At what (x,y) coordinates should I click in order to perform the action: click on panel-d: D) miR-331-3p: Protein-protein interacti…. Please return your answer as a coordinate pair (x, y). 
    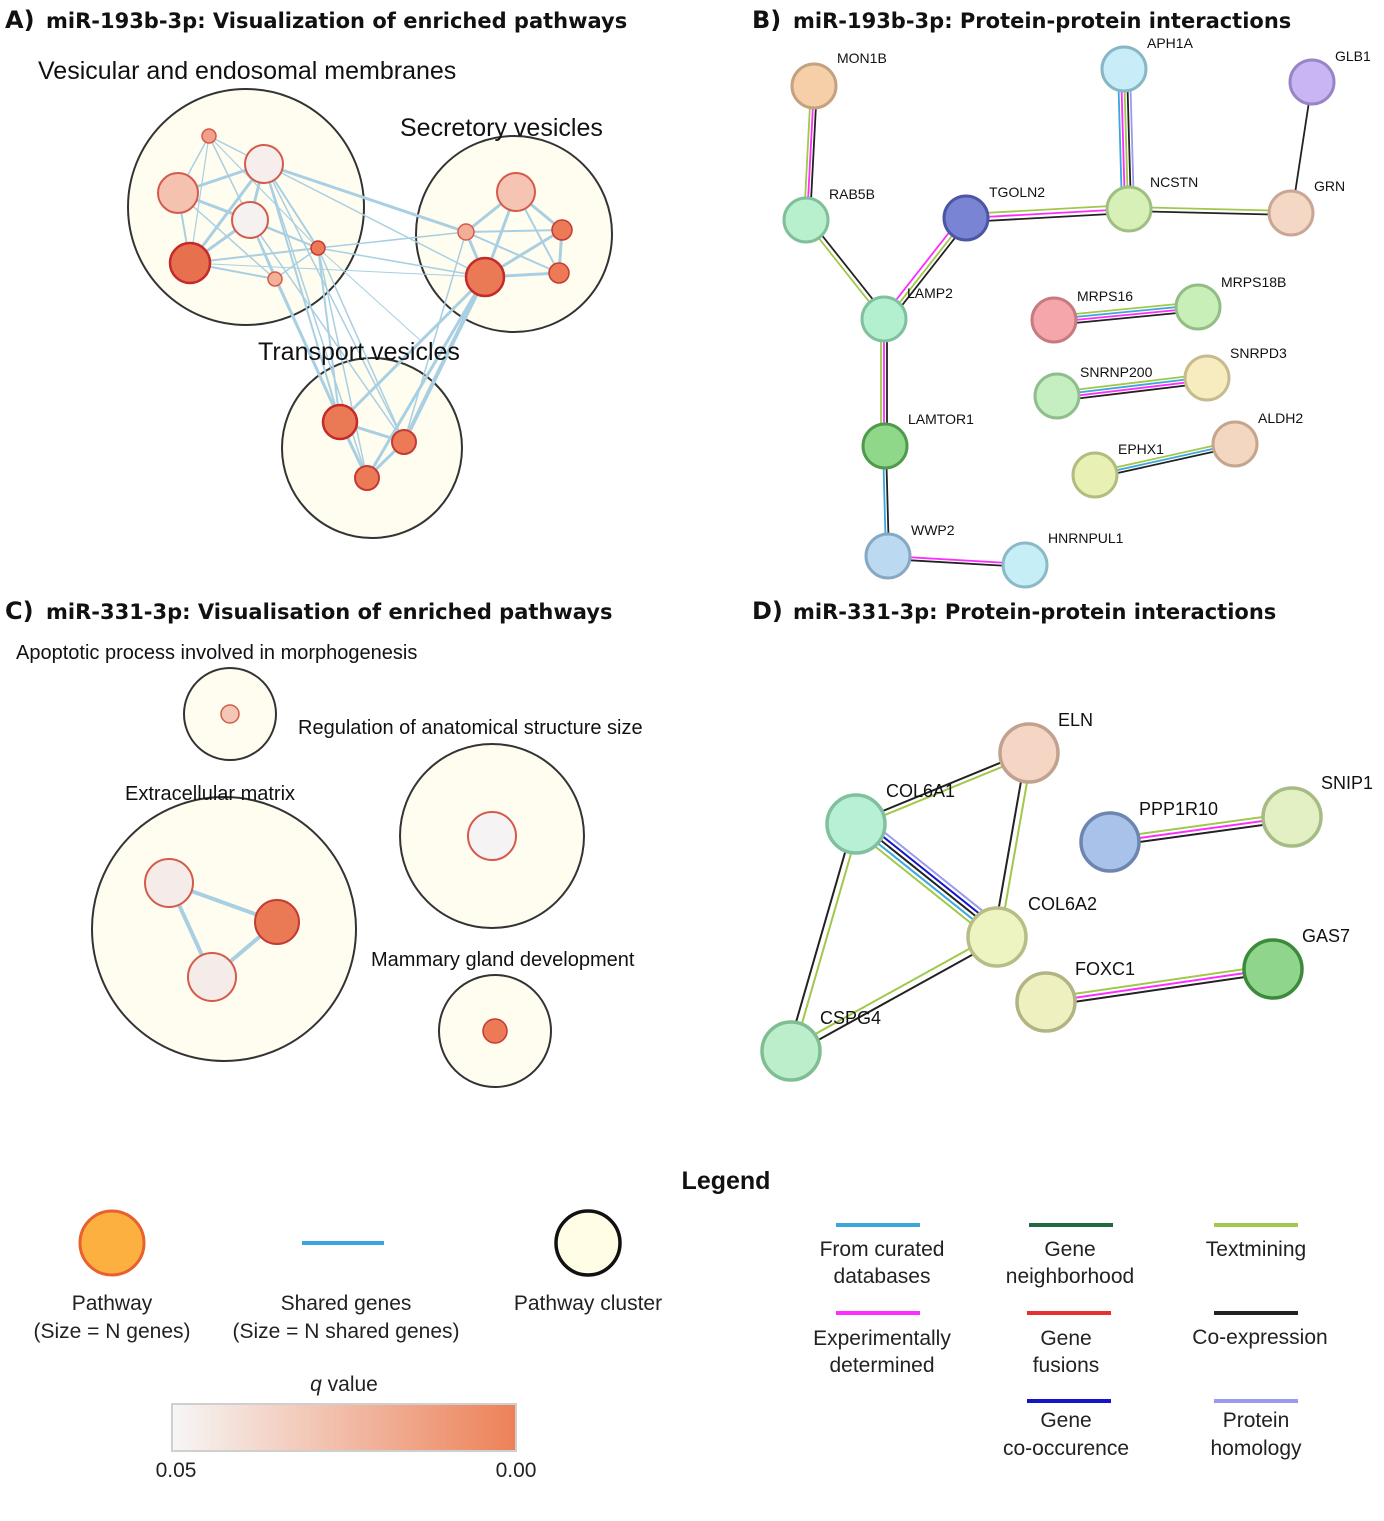
    Looking at the image, I should click on (1062, 839).